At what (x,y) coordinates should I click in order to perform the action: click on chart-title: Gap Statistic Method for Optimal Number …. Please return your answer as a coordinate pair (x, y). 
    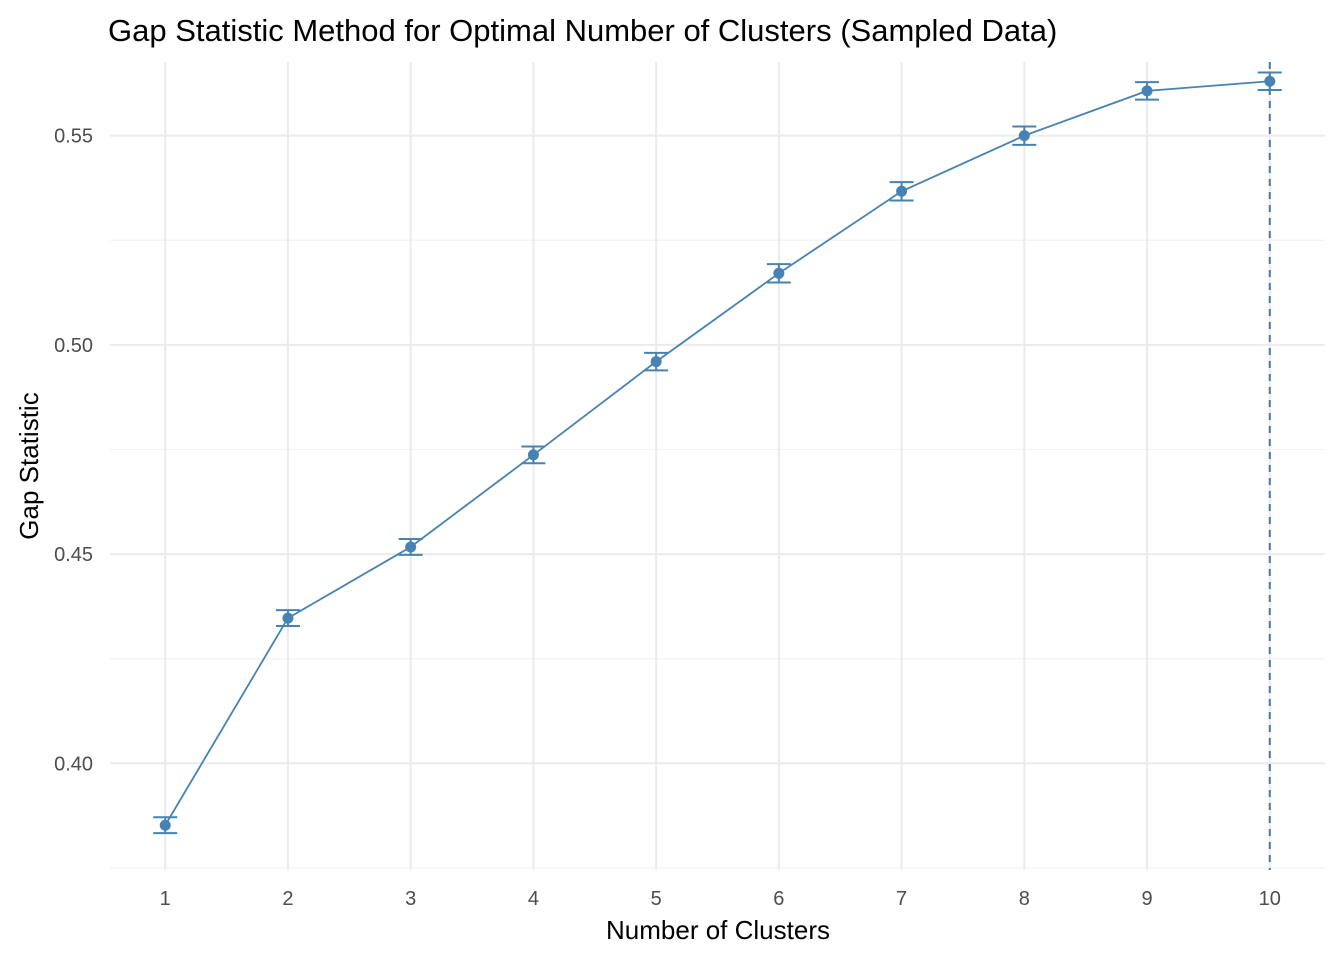
    Looking at the image, I should click on (582, 30).